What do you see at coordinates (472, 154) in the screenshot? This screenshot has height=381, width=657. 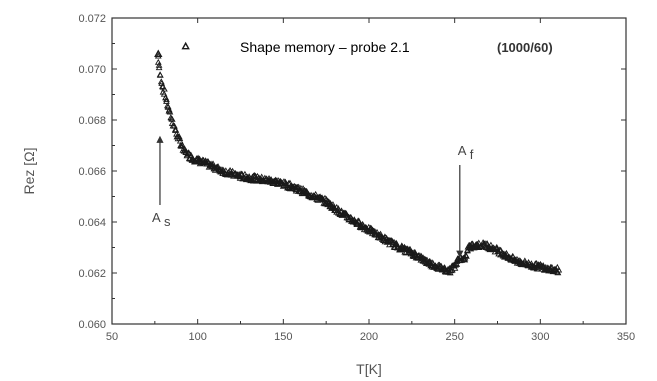 I see `annotation-sub-af: f` at bounding box center [472, 154].